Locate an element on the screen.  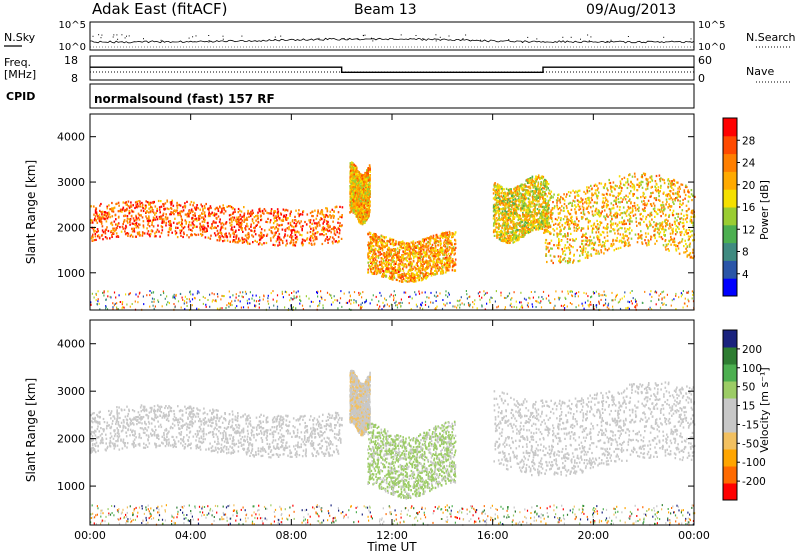
site-title: Adak East (fitACF) is located at coordinates (159, 9).